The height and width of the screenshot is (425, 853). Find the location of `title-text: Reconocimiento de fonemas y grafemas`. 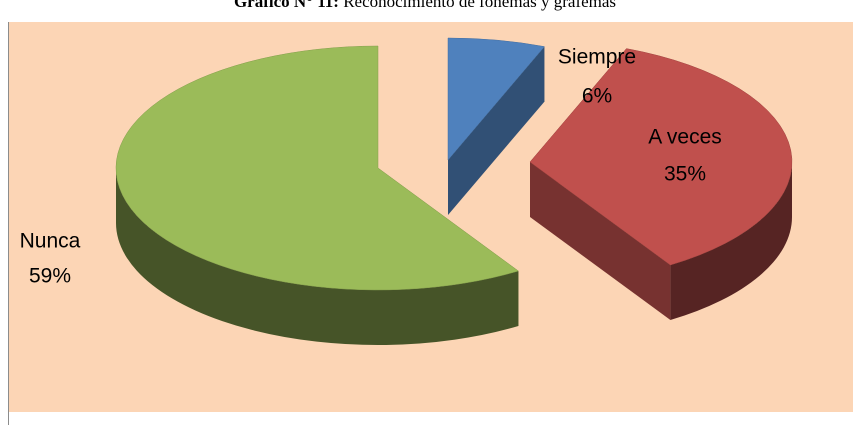

title-text: Reconocimiento de fonemas y grafemas is located at coordinates (479, 5).